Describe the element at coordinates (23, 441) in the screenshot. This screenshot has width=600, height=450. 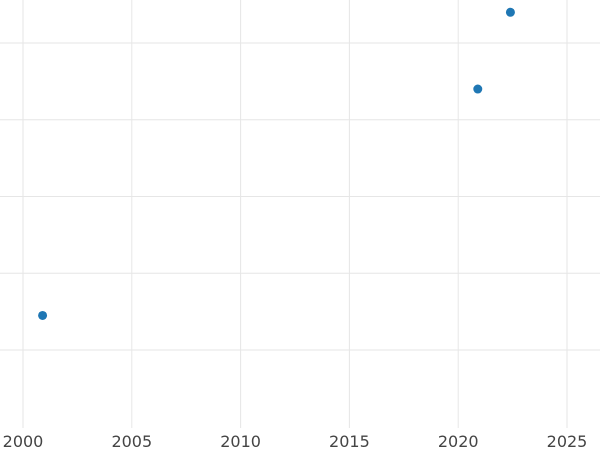
I see `x-tick-label-2000: 2000` at that location.